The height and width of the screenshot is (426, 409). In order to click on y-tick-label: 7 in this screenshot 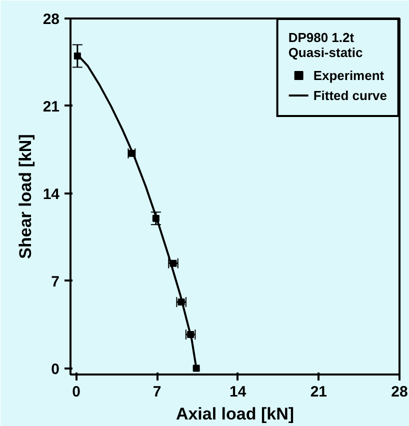, I will do `click(55, 281)`.